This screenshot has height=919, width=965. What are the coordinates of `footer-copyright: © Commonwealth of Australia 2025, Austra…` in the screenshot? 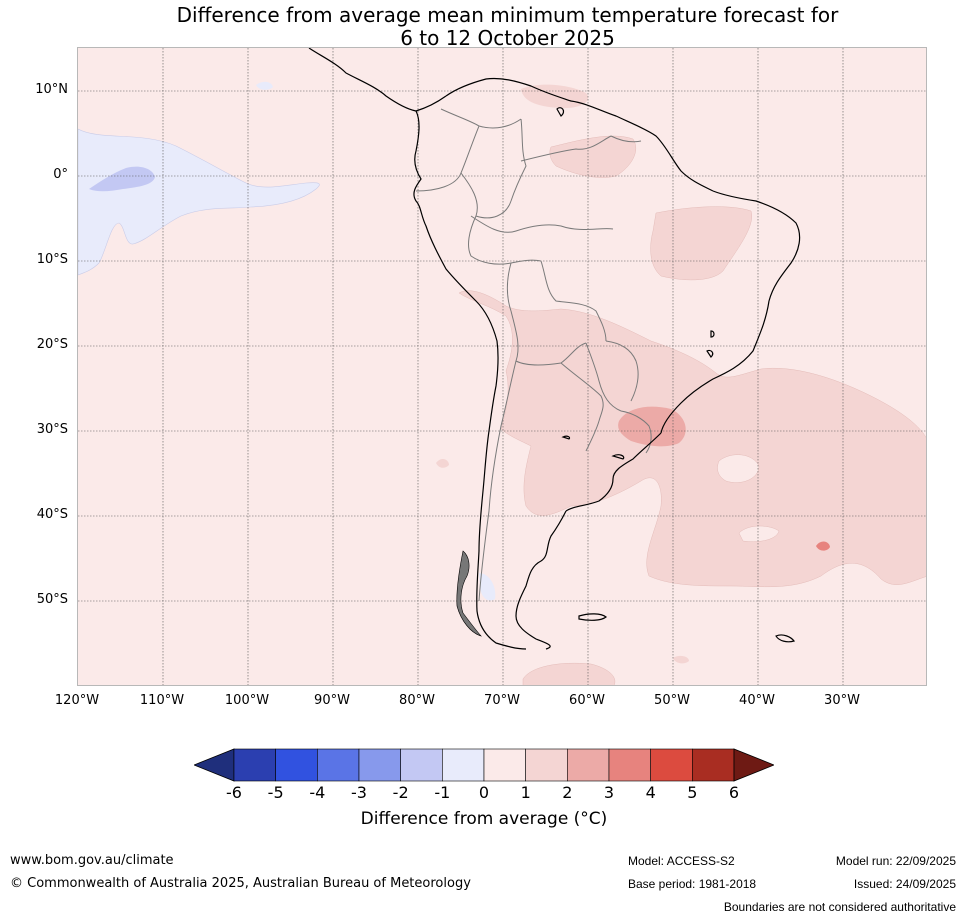 It's located at (240, 883).